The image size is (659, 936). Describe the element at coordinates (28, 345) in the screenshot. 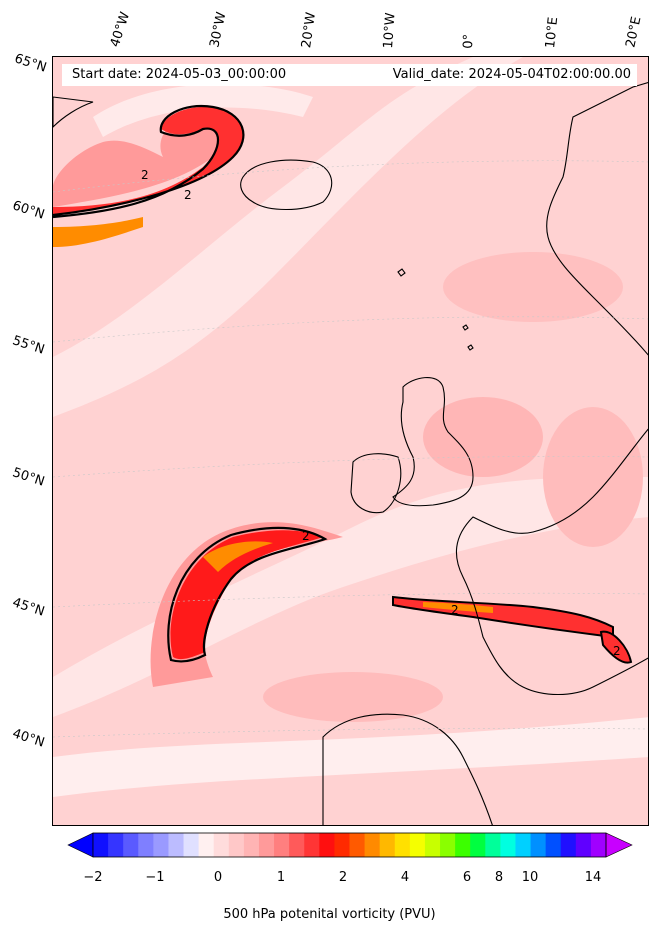

I see `lat-label-55n: 55°N` at that location.